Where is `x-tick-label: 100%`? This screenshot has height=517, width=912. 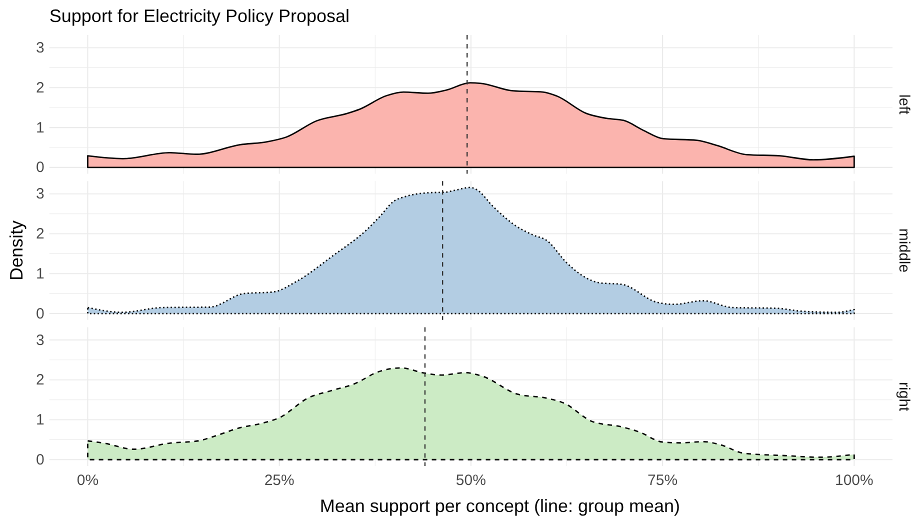 x-tick-label: 100% is located at coordinates (854, 481).